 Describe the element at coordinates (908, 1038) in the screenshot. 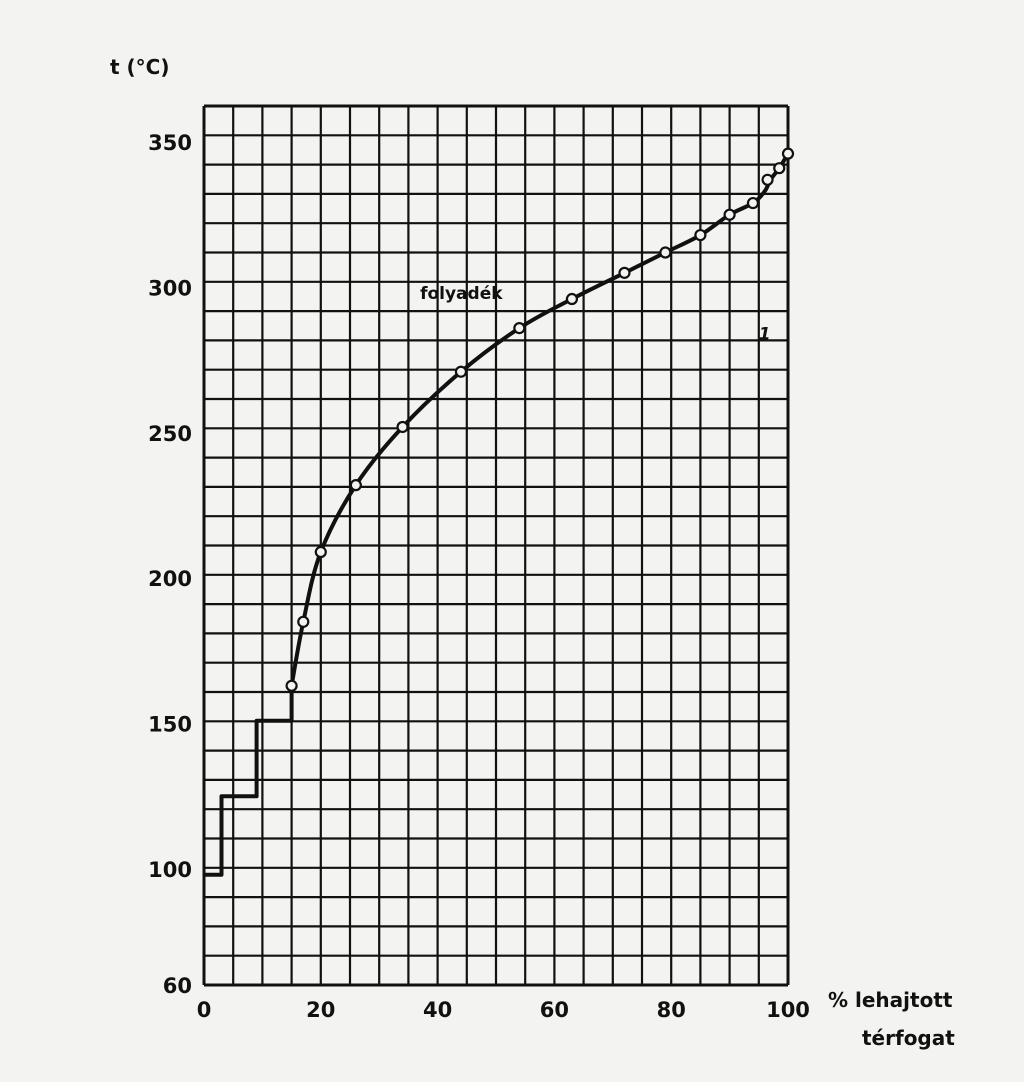

I see `x-axis-label-line2: térfogat` at that location.